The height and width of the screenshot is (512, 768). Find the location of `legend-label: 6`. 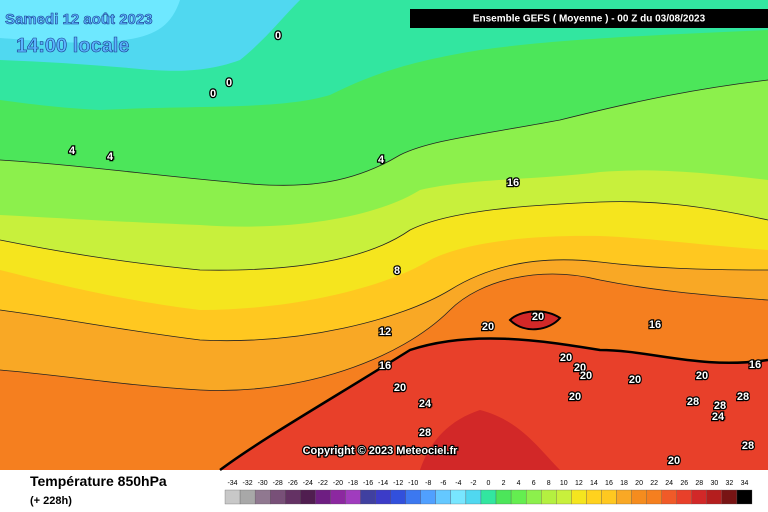

legend-label: 6 is located at coordinates (534, 483).